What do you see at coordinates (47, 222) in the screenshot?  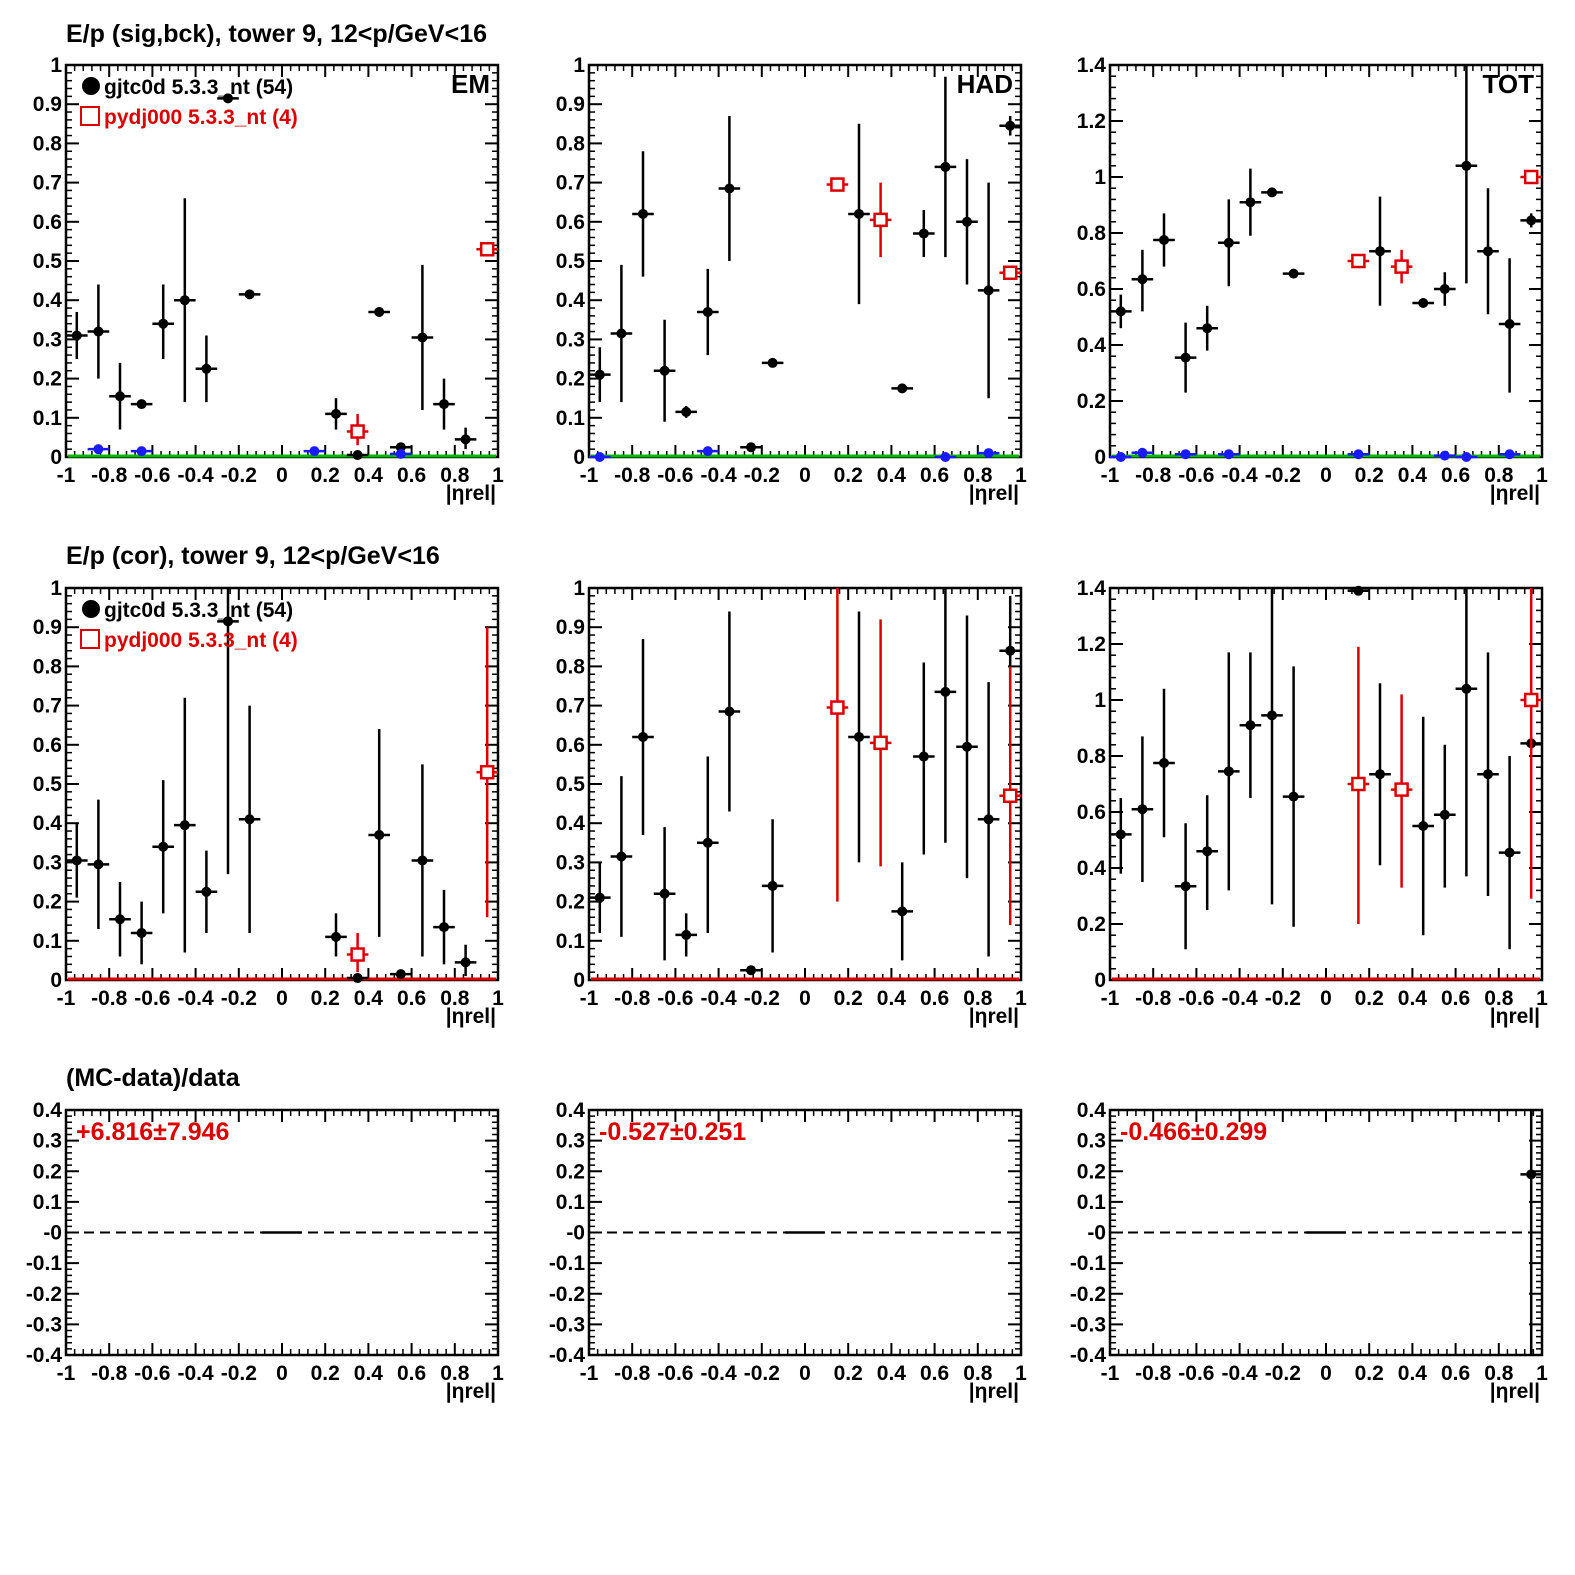 I see `y-tick-label: 0.6` at bounding box center [47, 222].